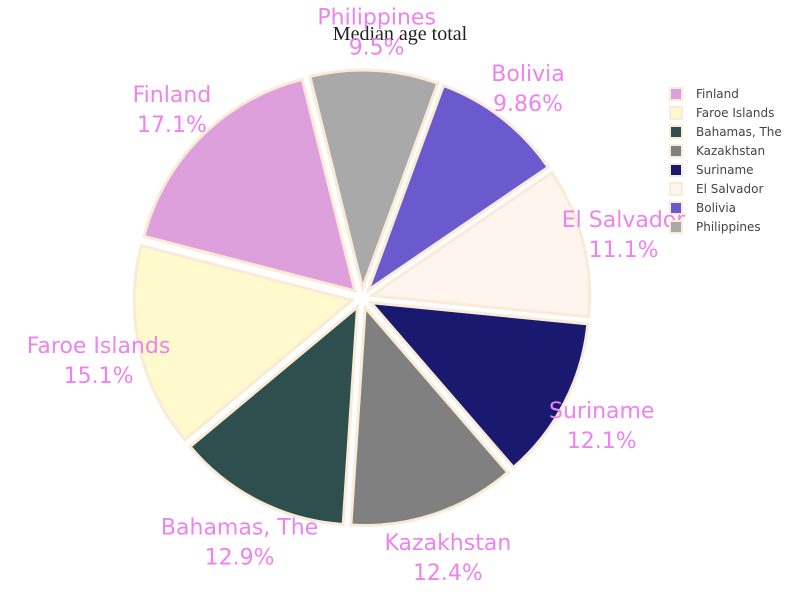 Image resolution: width=800 pixels, height=600 pixels. Describe the element at coordinates (239, 543) in the screenshot. I see `slice-label-bahamas-the: Bahamas, The 12.9%` at that location.